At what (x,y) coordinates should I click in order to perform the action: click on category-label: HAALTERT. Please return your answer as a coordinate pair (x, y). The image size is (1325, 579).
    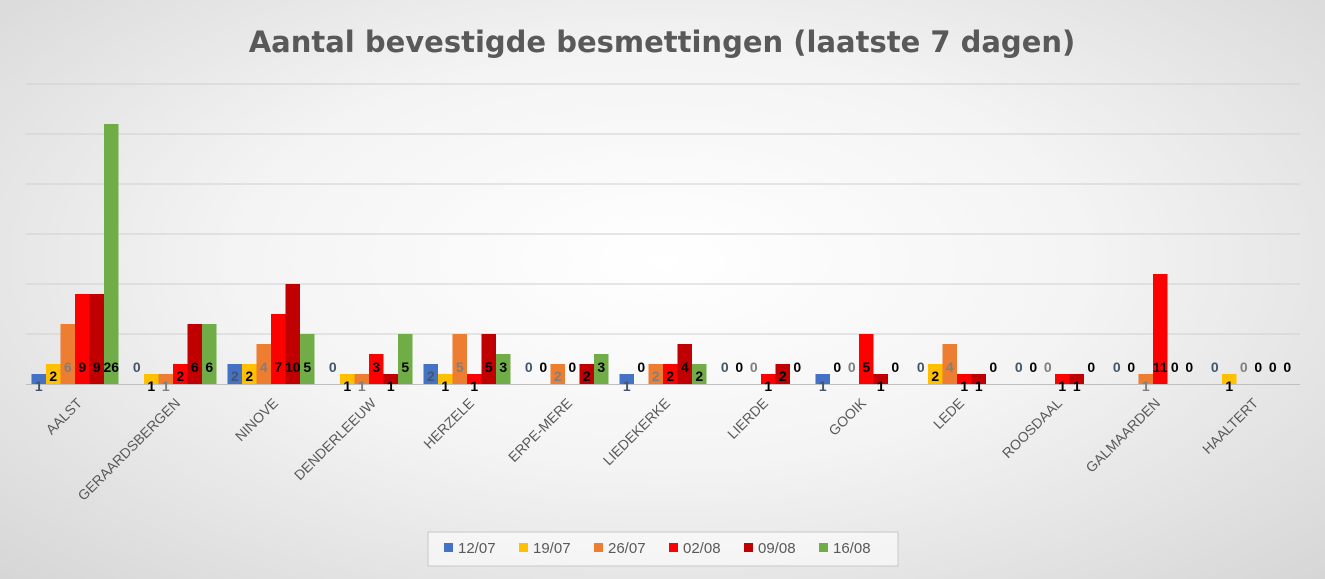
    Looking at the image, I should click on (1230, 425).